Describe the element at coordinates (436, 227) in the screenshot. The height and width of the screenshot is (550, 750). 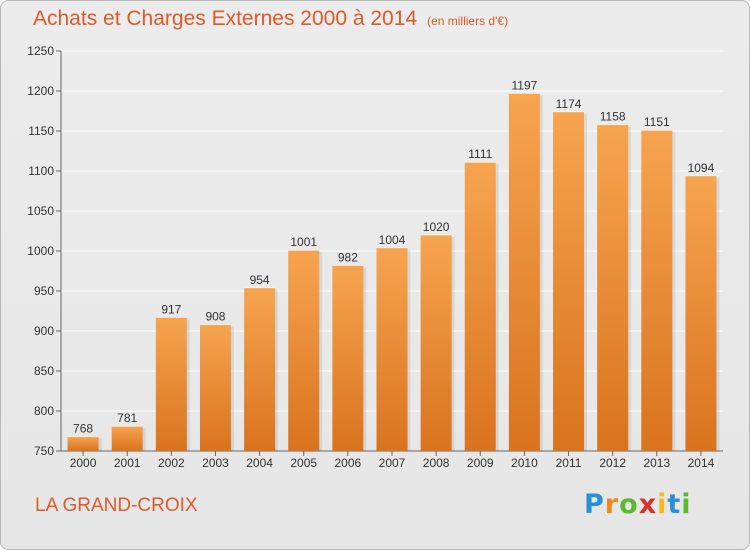
I see `bar-value-label: 1020` at that location.